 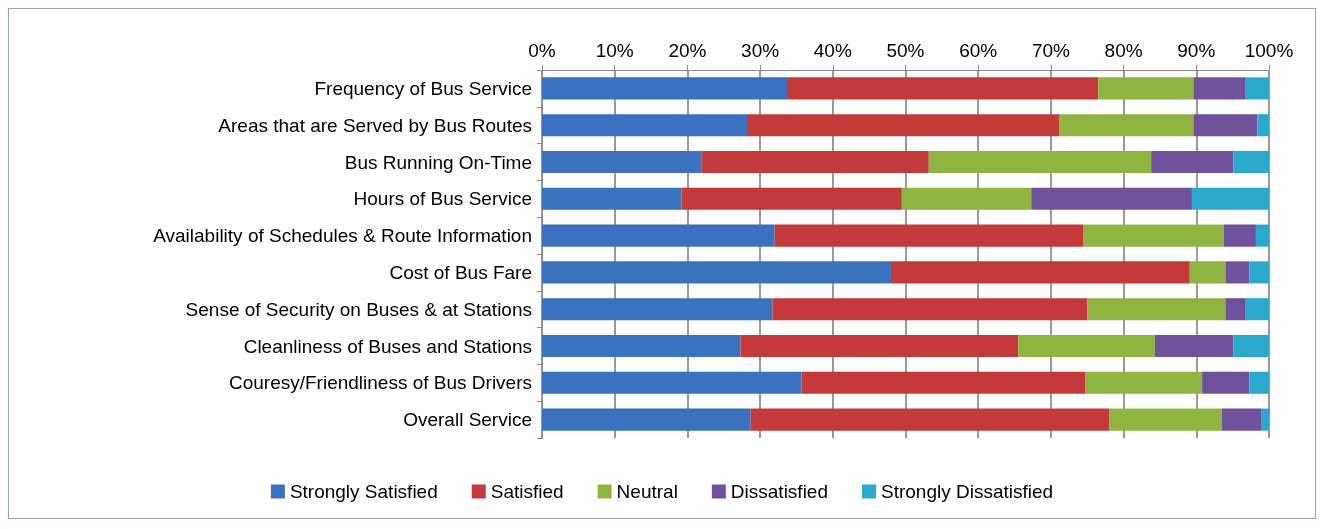 What do you see at coordinates (614, 50) in the screenshot?
I see `x-tick-label: 10%` at bounding box center [614, 50].